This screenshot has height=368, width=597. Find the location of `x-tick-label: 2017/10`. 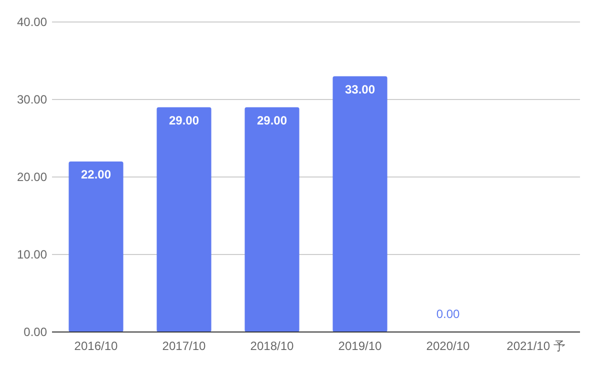

x-tick-label: 2017/10 is located at coordinates (184, 346).